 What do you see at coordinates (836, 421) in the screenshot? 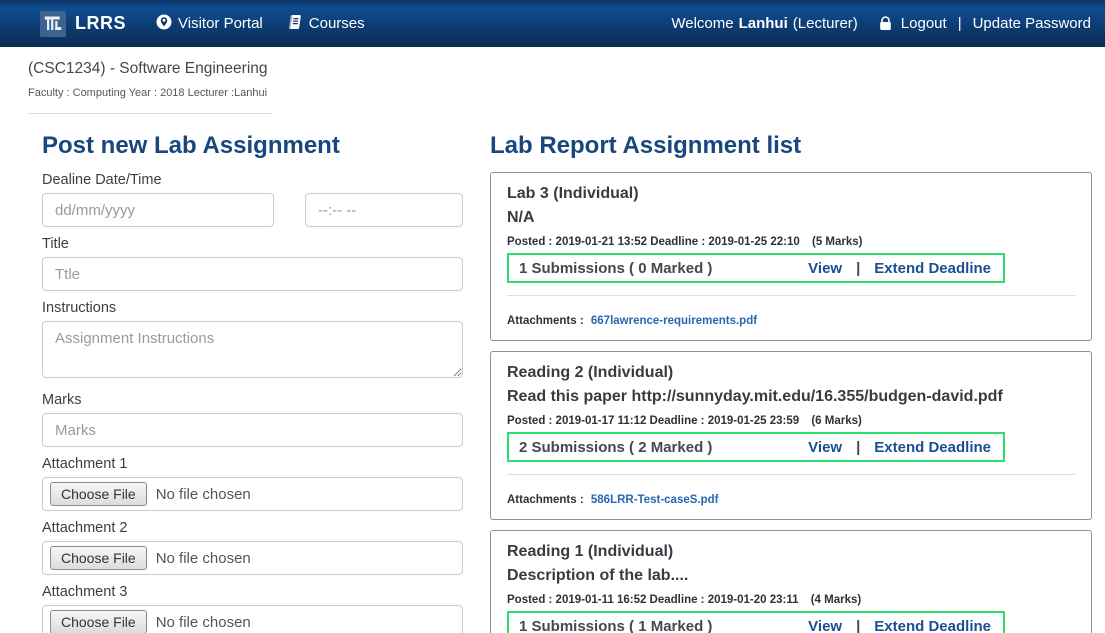
I see `marks-badge: (6 Marks)` at bounding box center [836, 421].